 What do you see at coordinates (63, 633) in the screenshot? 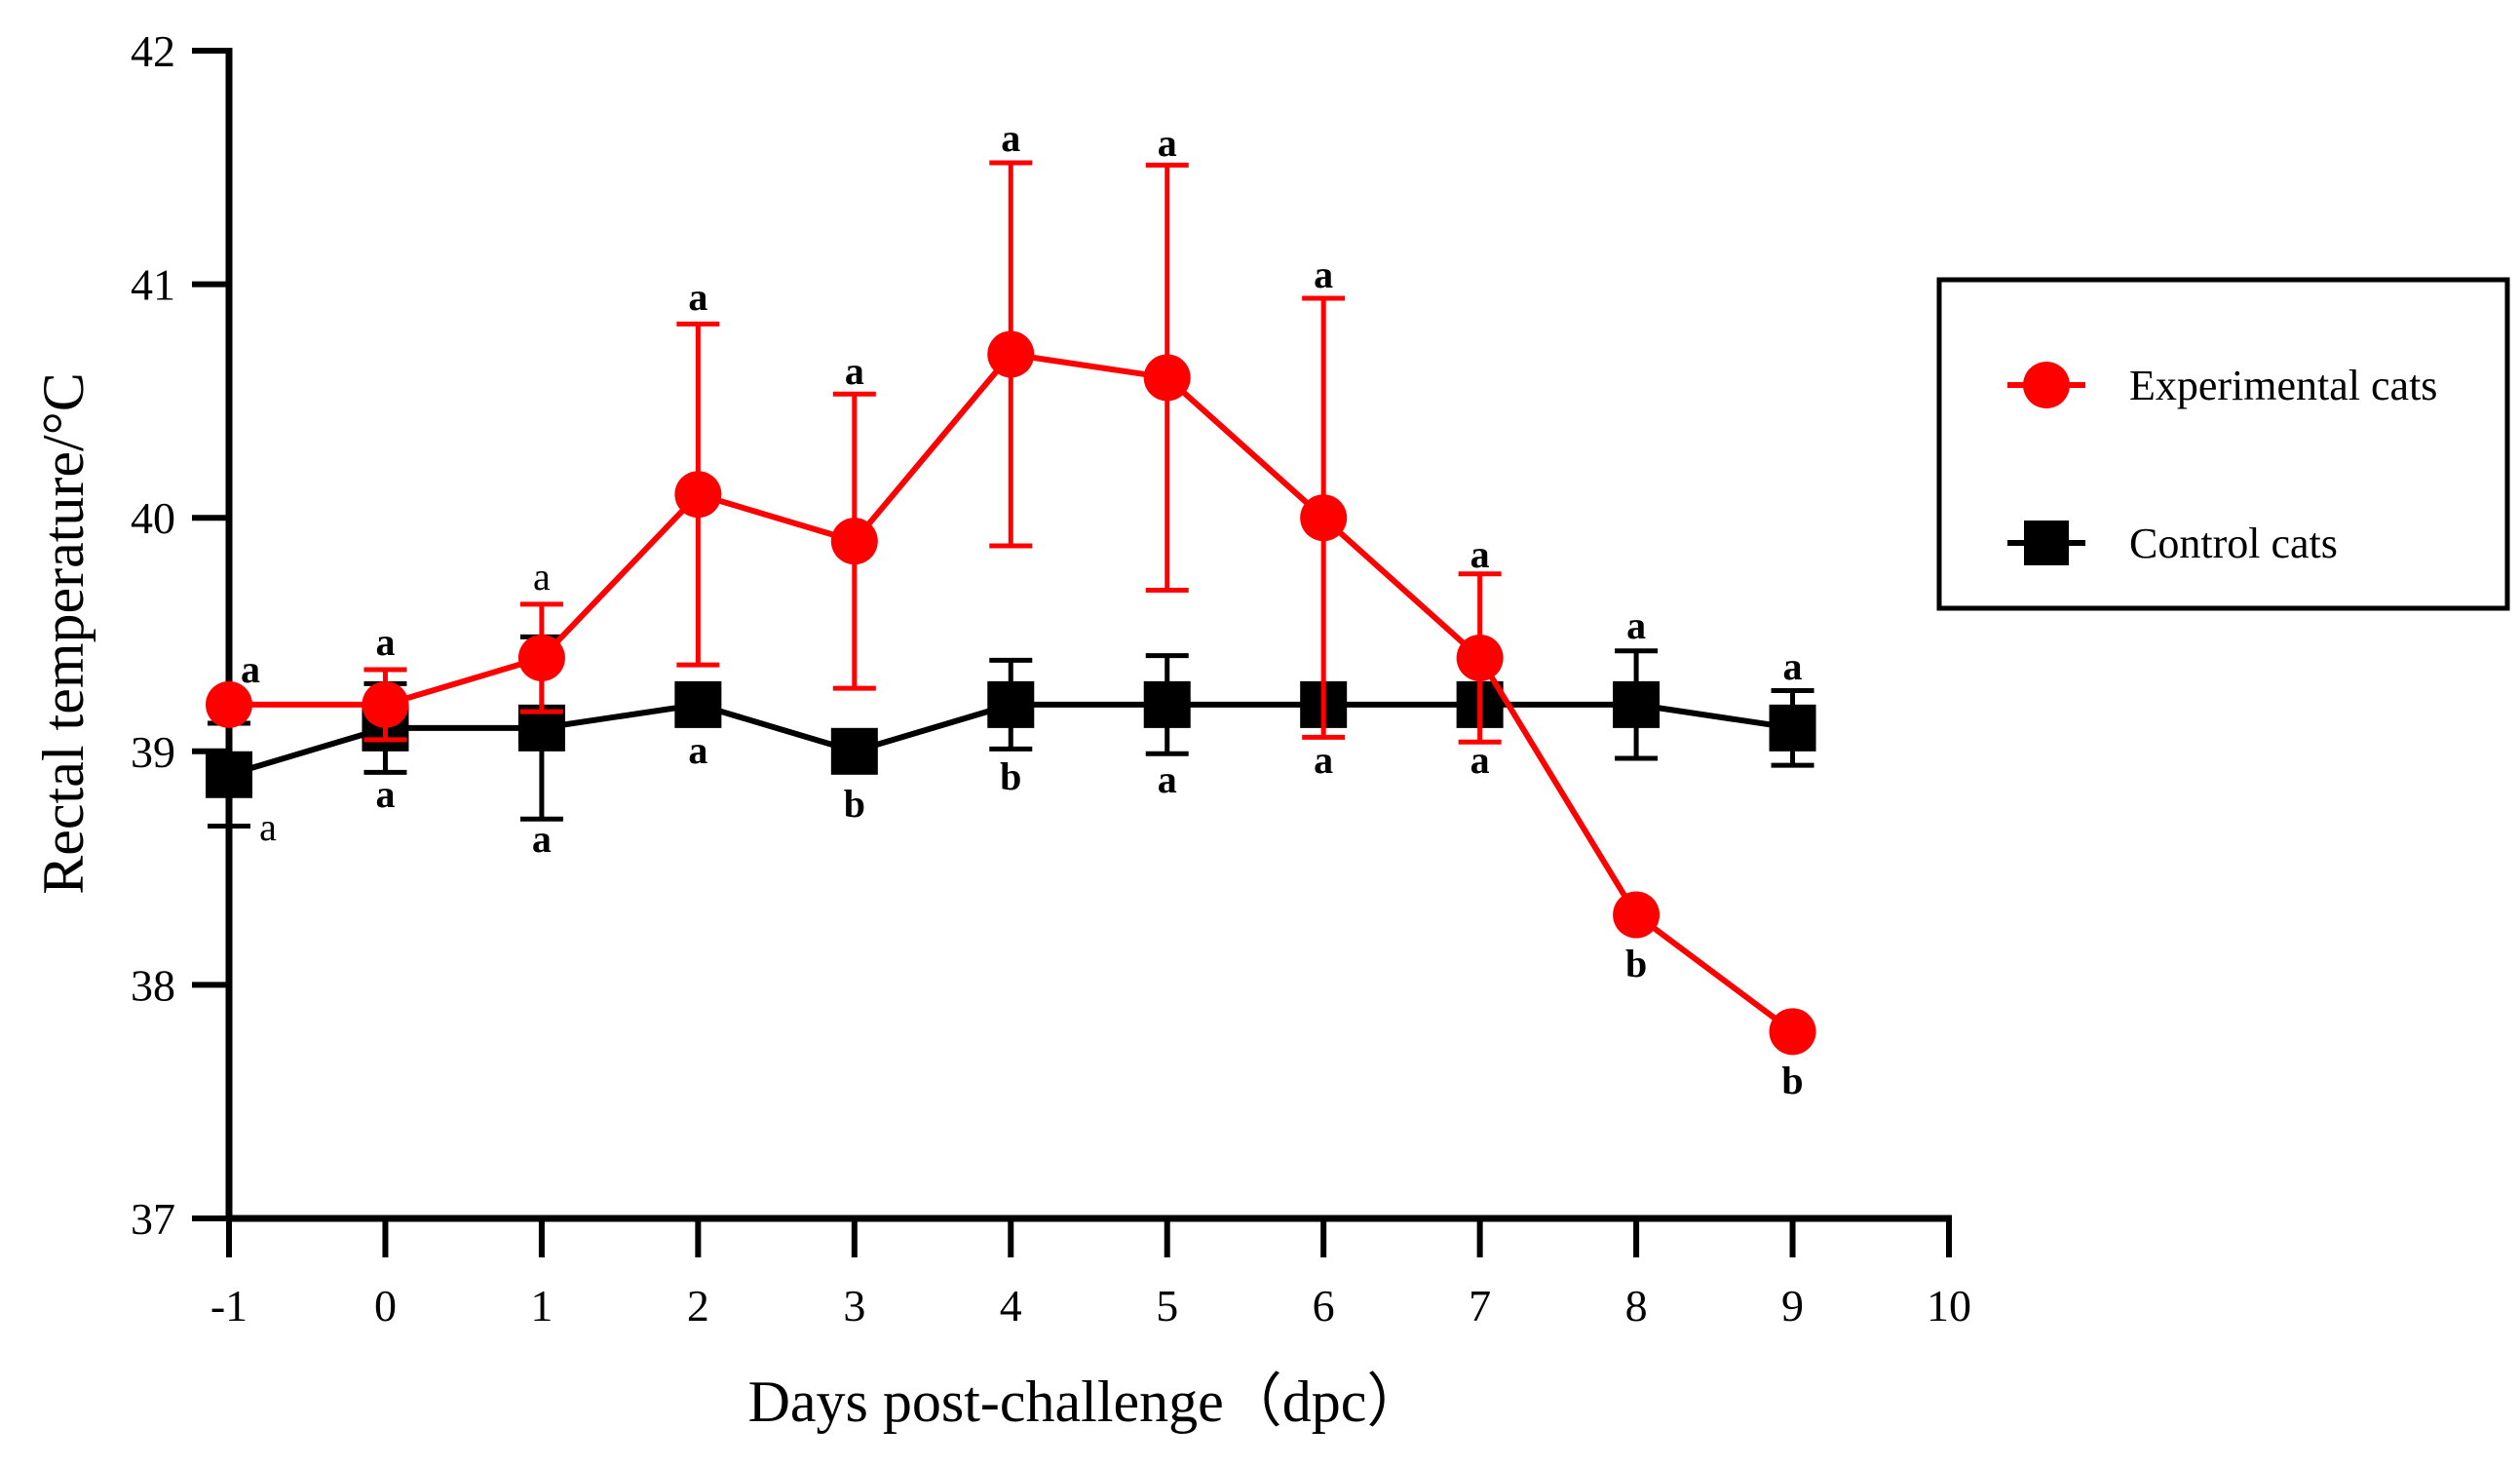
I see `y-axis-title: Rectal temperature/°C` at bounding box center [63, 633].